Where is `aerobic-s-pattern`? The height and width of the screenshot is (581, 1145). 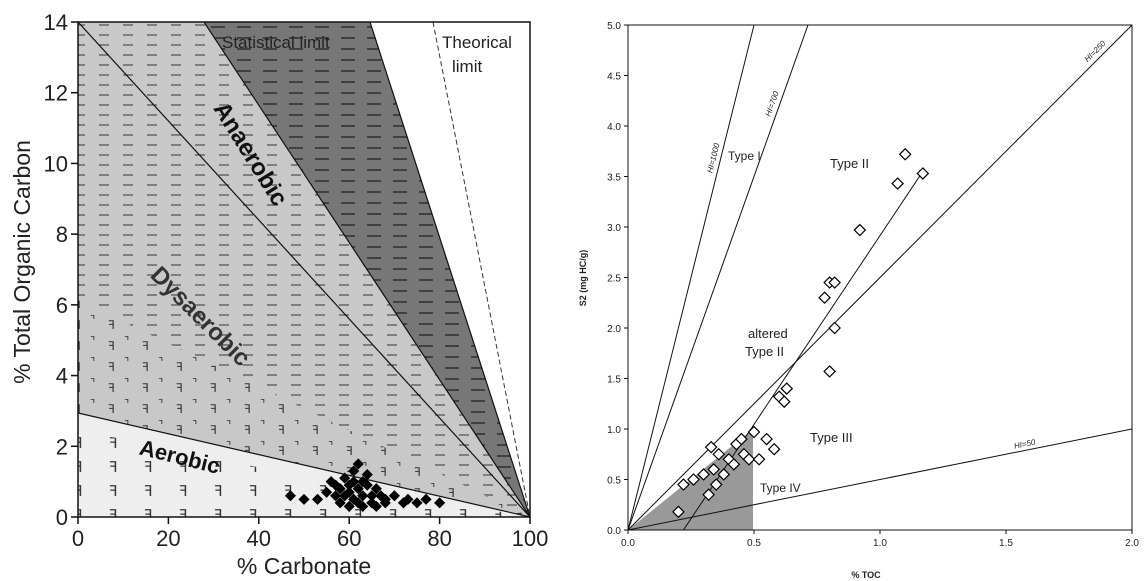 aerobic-s-pattern is located at coordinates (304, 473).